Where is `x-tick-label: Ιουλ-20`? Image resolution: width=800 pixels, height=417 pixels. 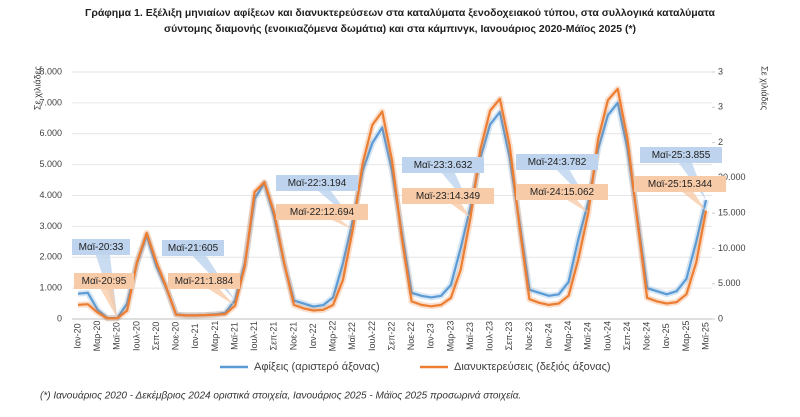
x-tick-label: Ιουλ-20 is located at coordinates (136, 336).